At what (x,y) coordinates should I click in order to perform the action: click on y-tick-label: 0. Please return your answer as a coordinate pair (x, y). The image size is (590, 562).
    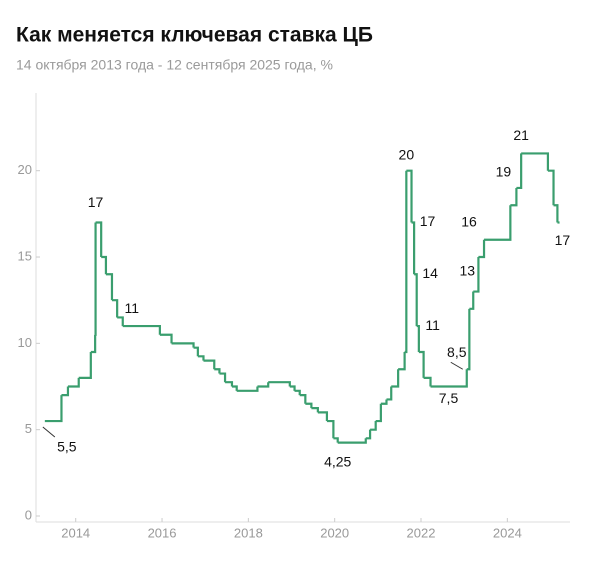
    Looking at the image, I should click on (28, 514).